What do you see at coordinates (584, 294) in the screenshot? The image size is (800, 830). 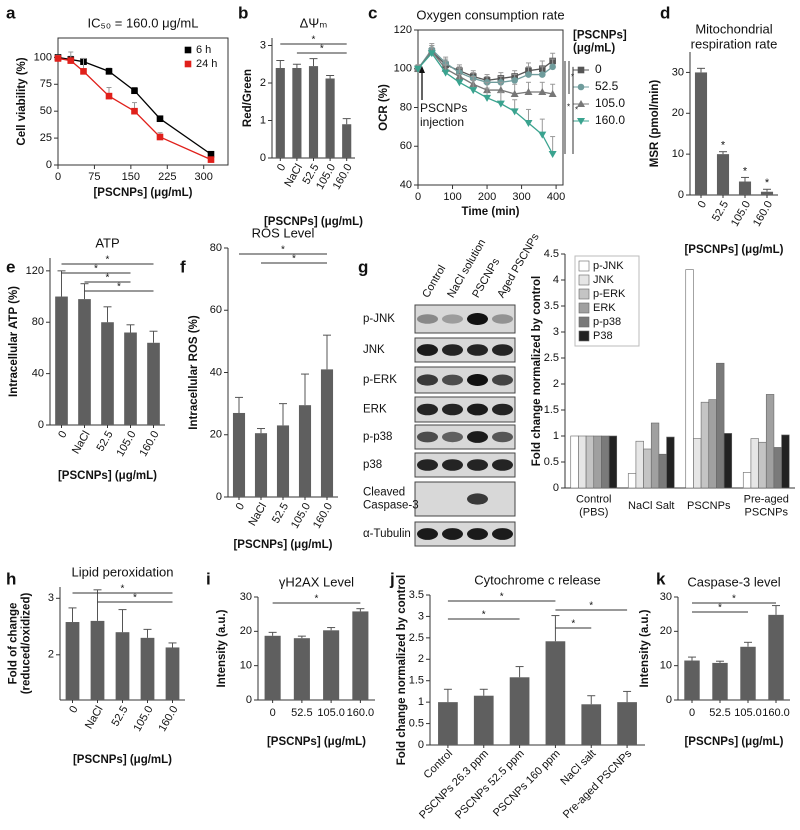 I see `legend-swatch` at bounding box center [584, 294].